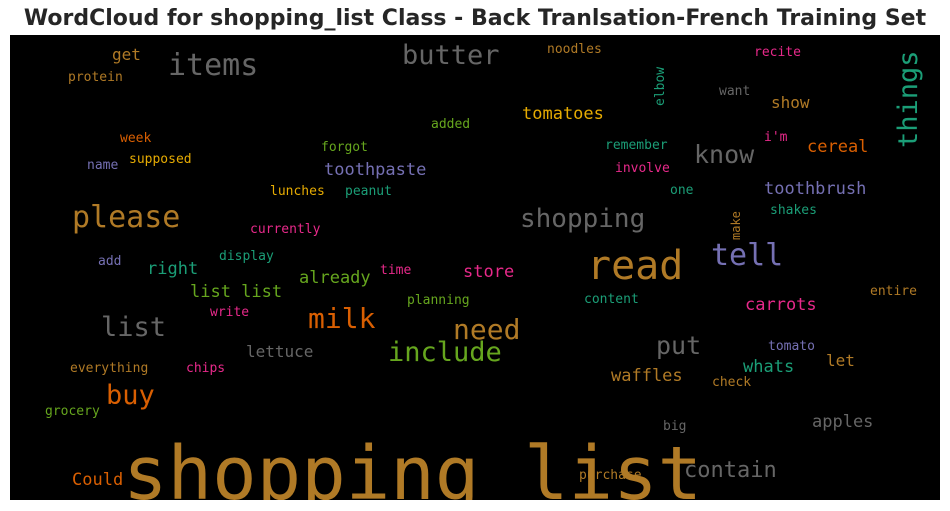 The height and width of the screenshot is (511, 950). What do you see at coordinates (842, 422) in the screenshot?
I see `word-apples: apples` at bounding box center [842, 422].